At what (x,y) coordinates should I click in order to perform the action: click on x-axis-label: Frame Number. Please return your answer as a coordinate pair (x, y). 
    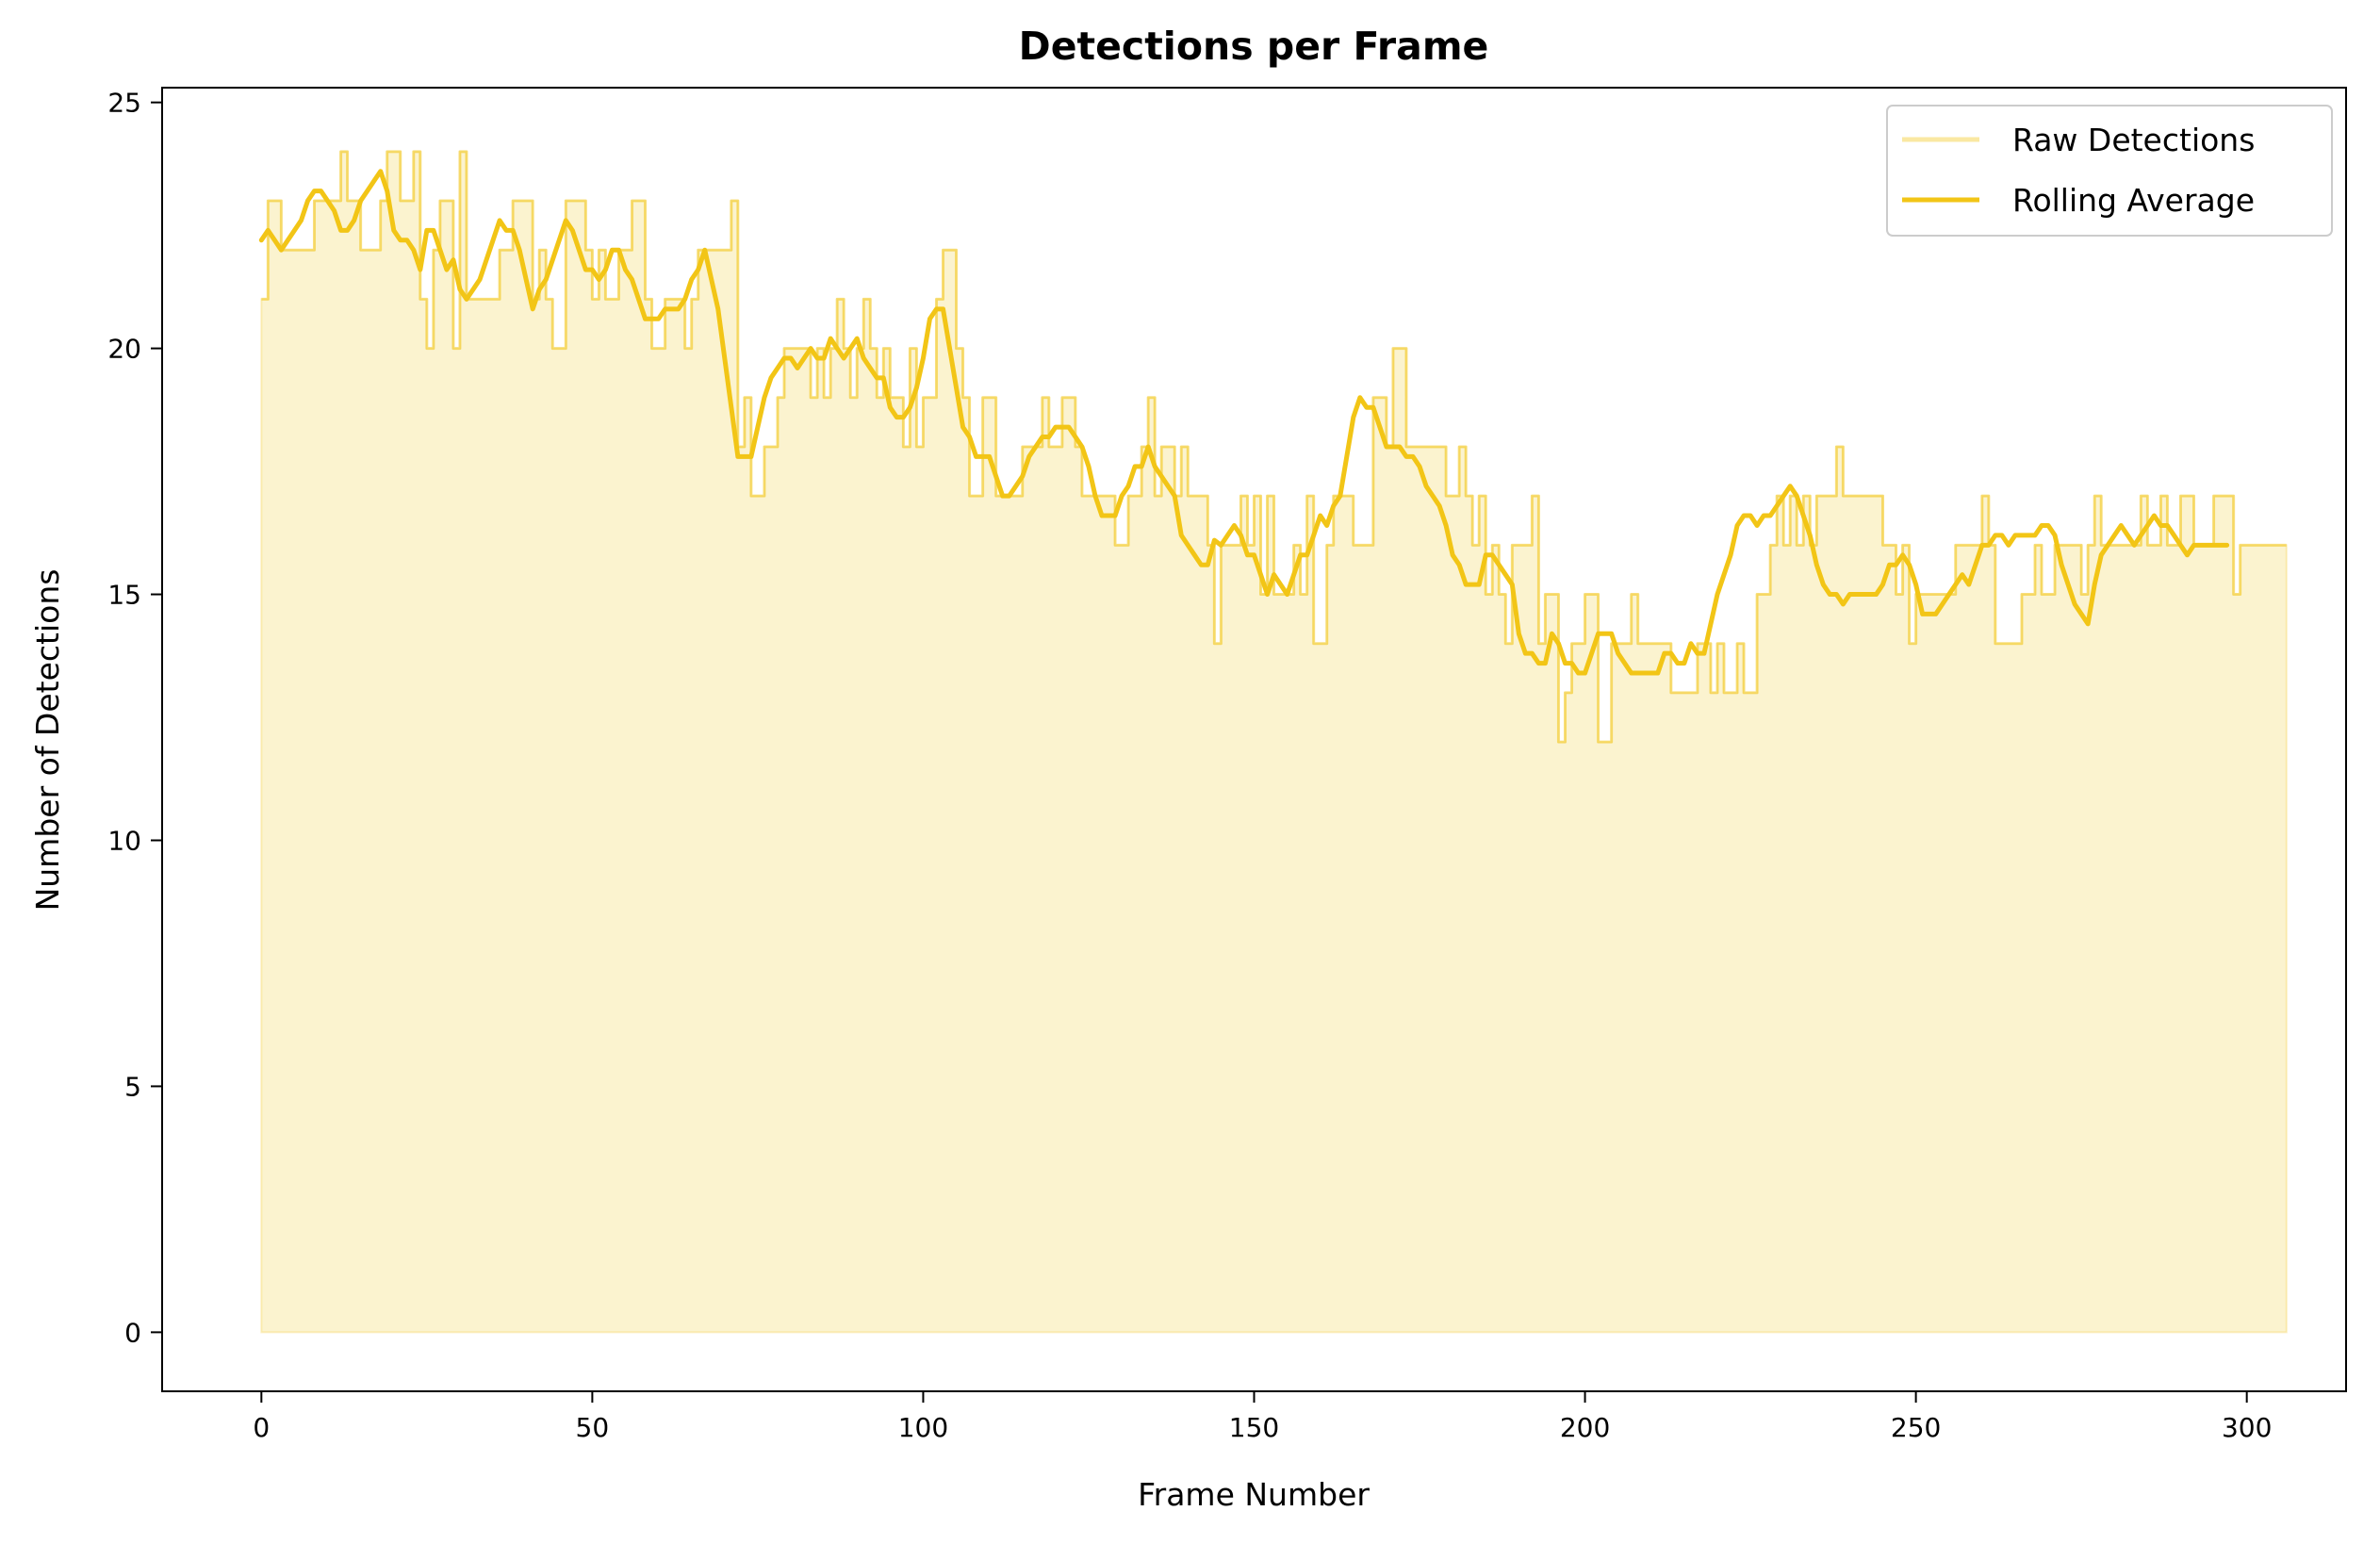
    Looking at the image, I should click on (1254, 1494).